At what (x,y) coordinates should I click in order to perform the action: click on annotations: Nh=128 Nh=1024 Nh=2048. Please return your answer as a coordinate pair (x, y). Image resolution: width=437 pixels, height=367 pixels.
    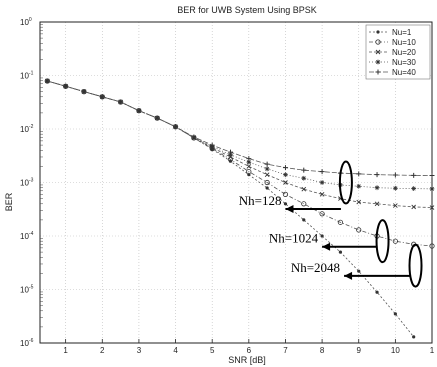
    Looking at the image, I should click on (331, 224).